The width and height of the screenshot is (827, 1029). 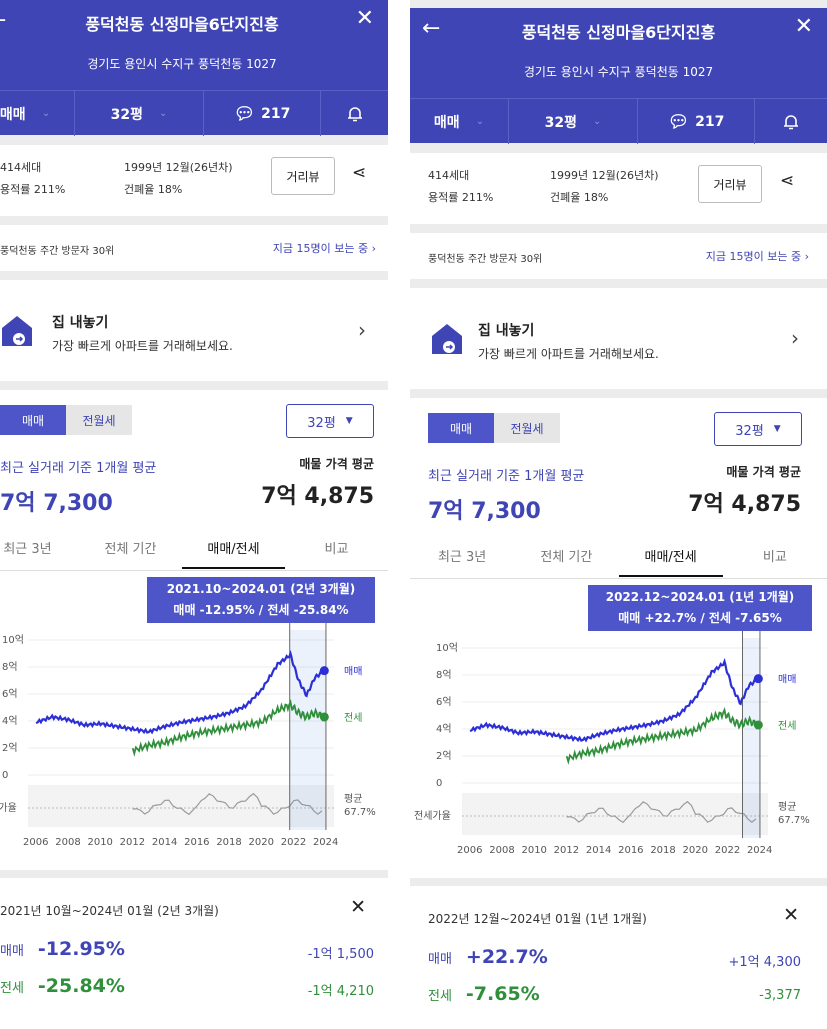 What do you see at coordinates (484, 994) in the screenshot?
I see `rent-change-row: 전세 -7.65%` at bounding box center [484, 994].